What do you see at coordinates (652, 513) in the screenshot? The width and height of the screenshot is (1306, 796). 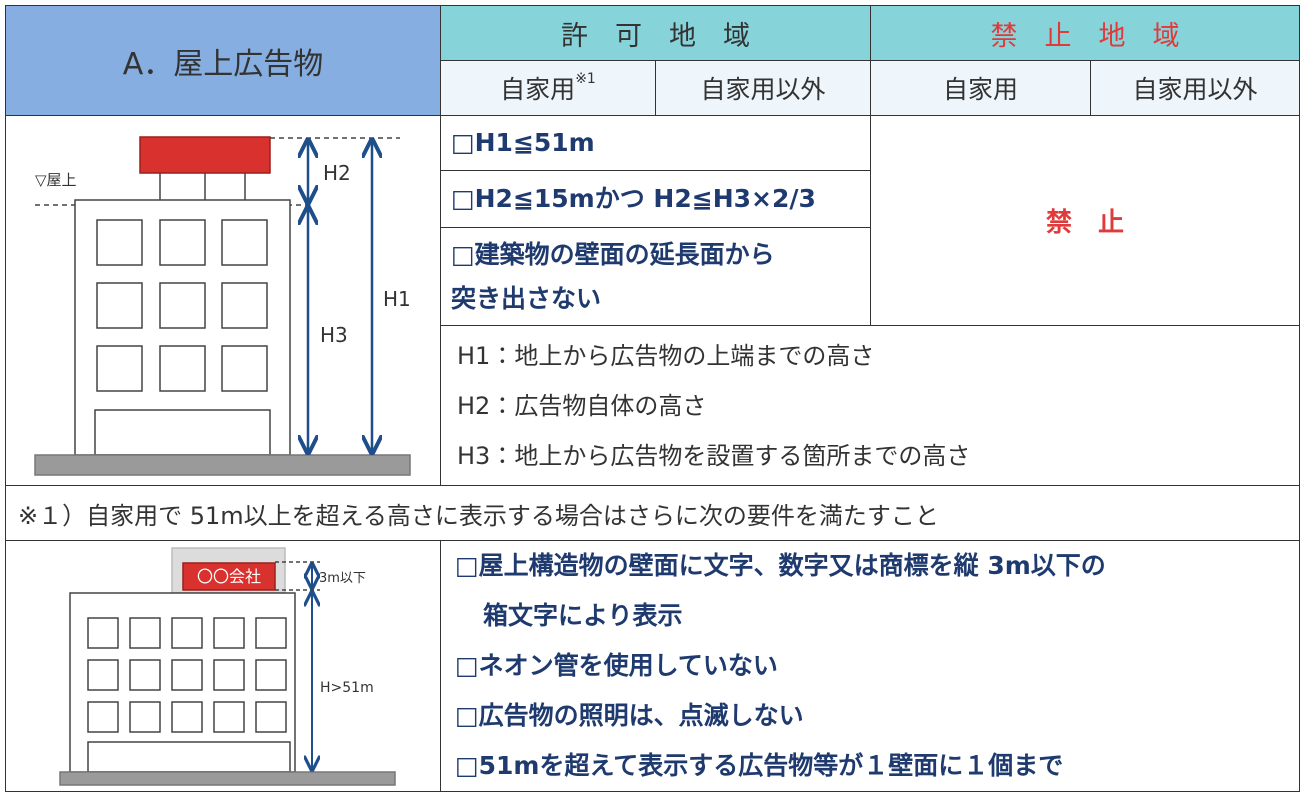 I see `note: ※１）自家用で 51m以上を超える高さに表示する場合はさらに次の要件を満たすこと` at bounding box center [652, 513].